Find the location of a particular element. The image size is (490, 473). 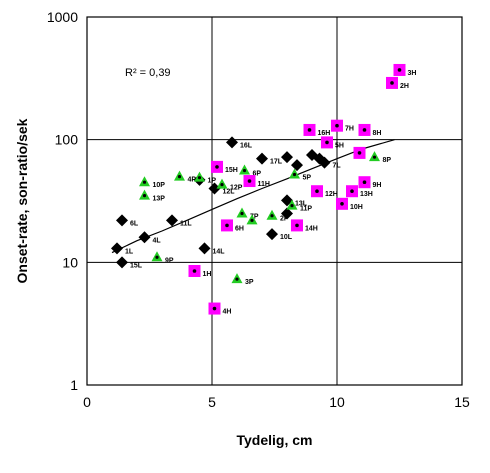

x-tick-label: 10 is located at coordinates (337, 402).